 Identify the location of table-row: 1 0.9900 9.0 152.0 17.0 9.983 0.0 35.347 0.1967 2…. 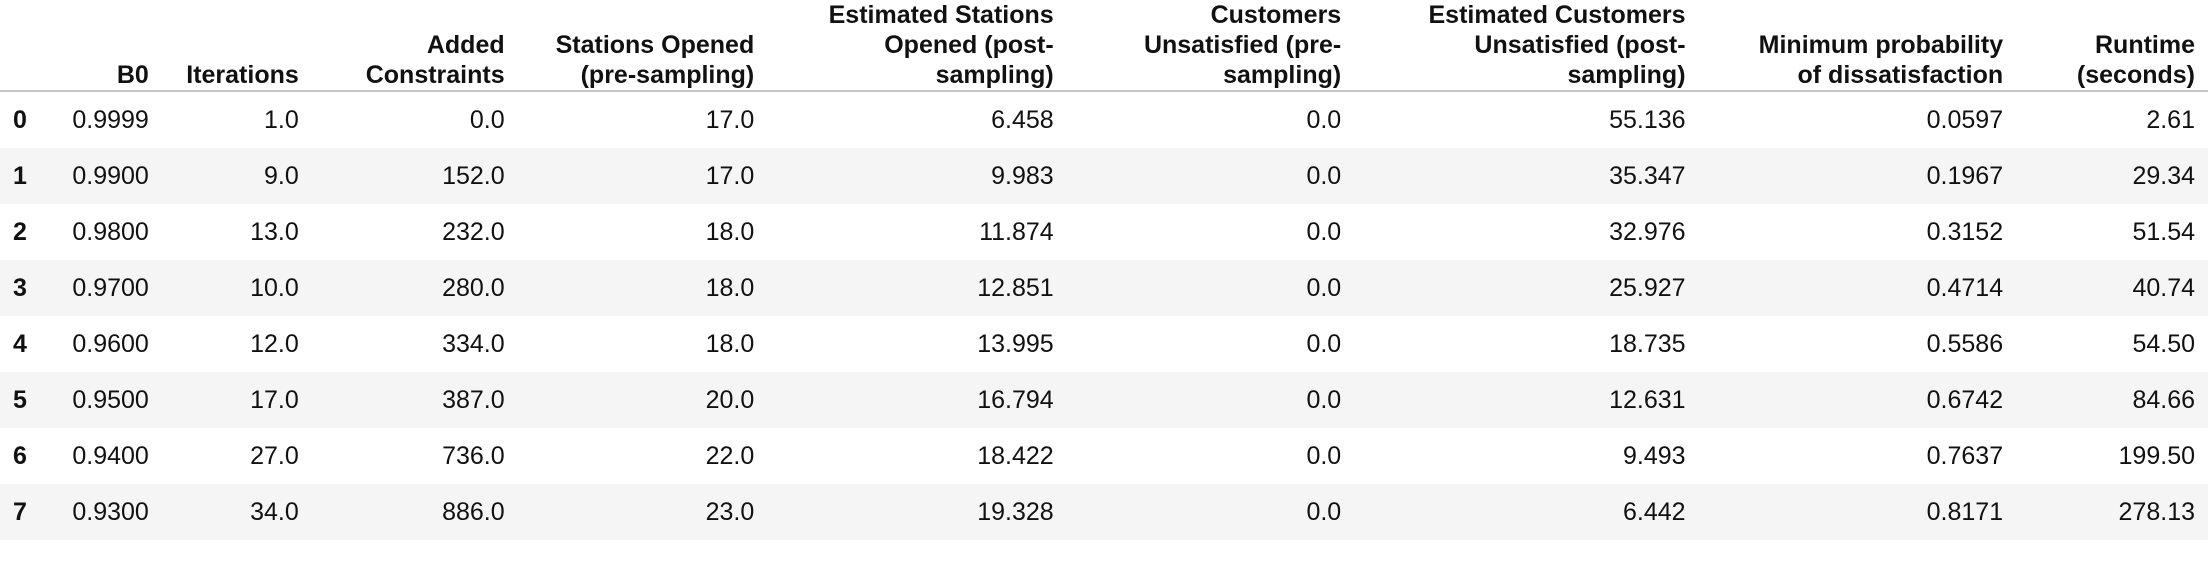
(1104, 176).